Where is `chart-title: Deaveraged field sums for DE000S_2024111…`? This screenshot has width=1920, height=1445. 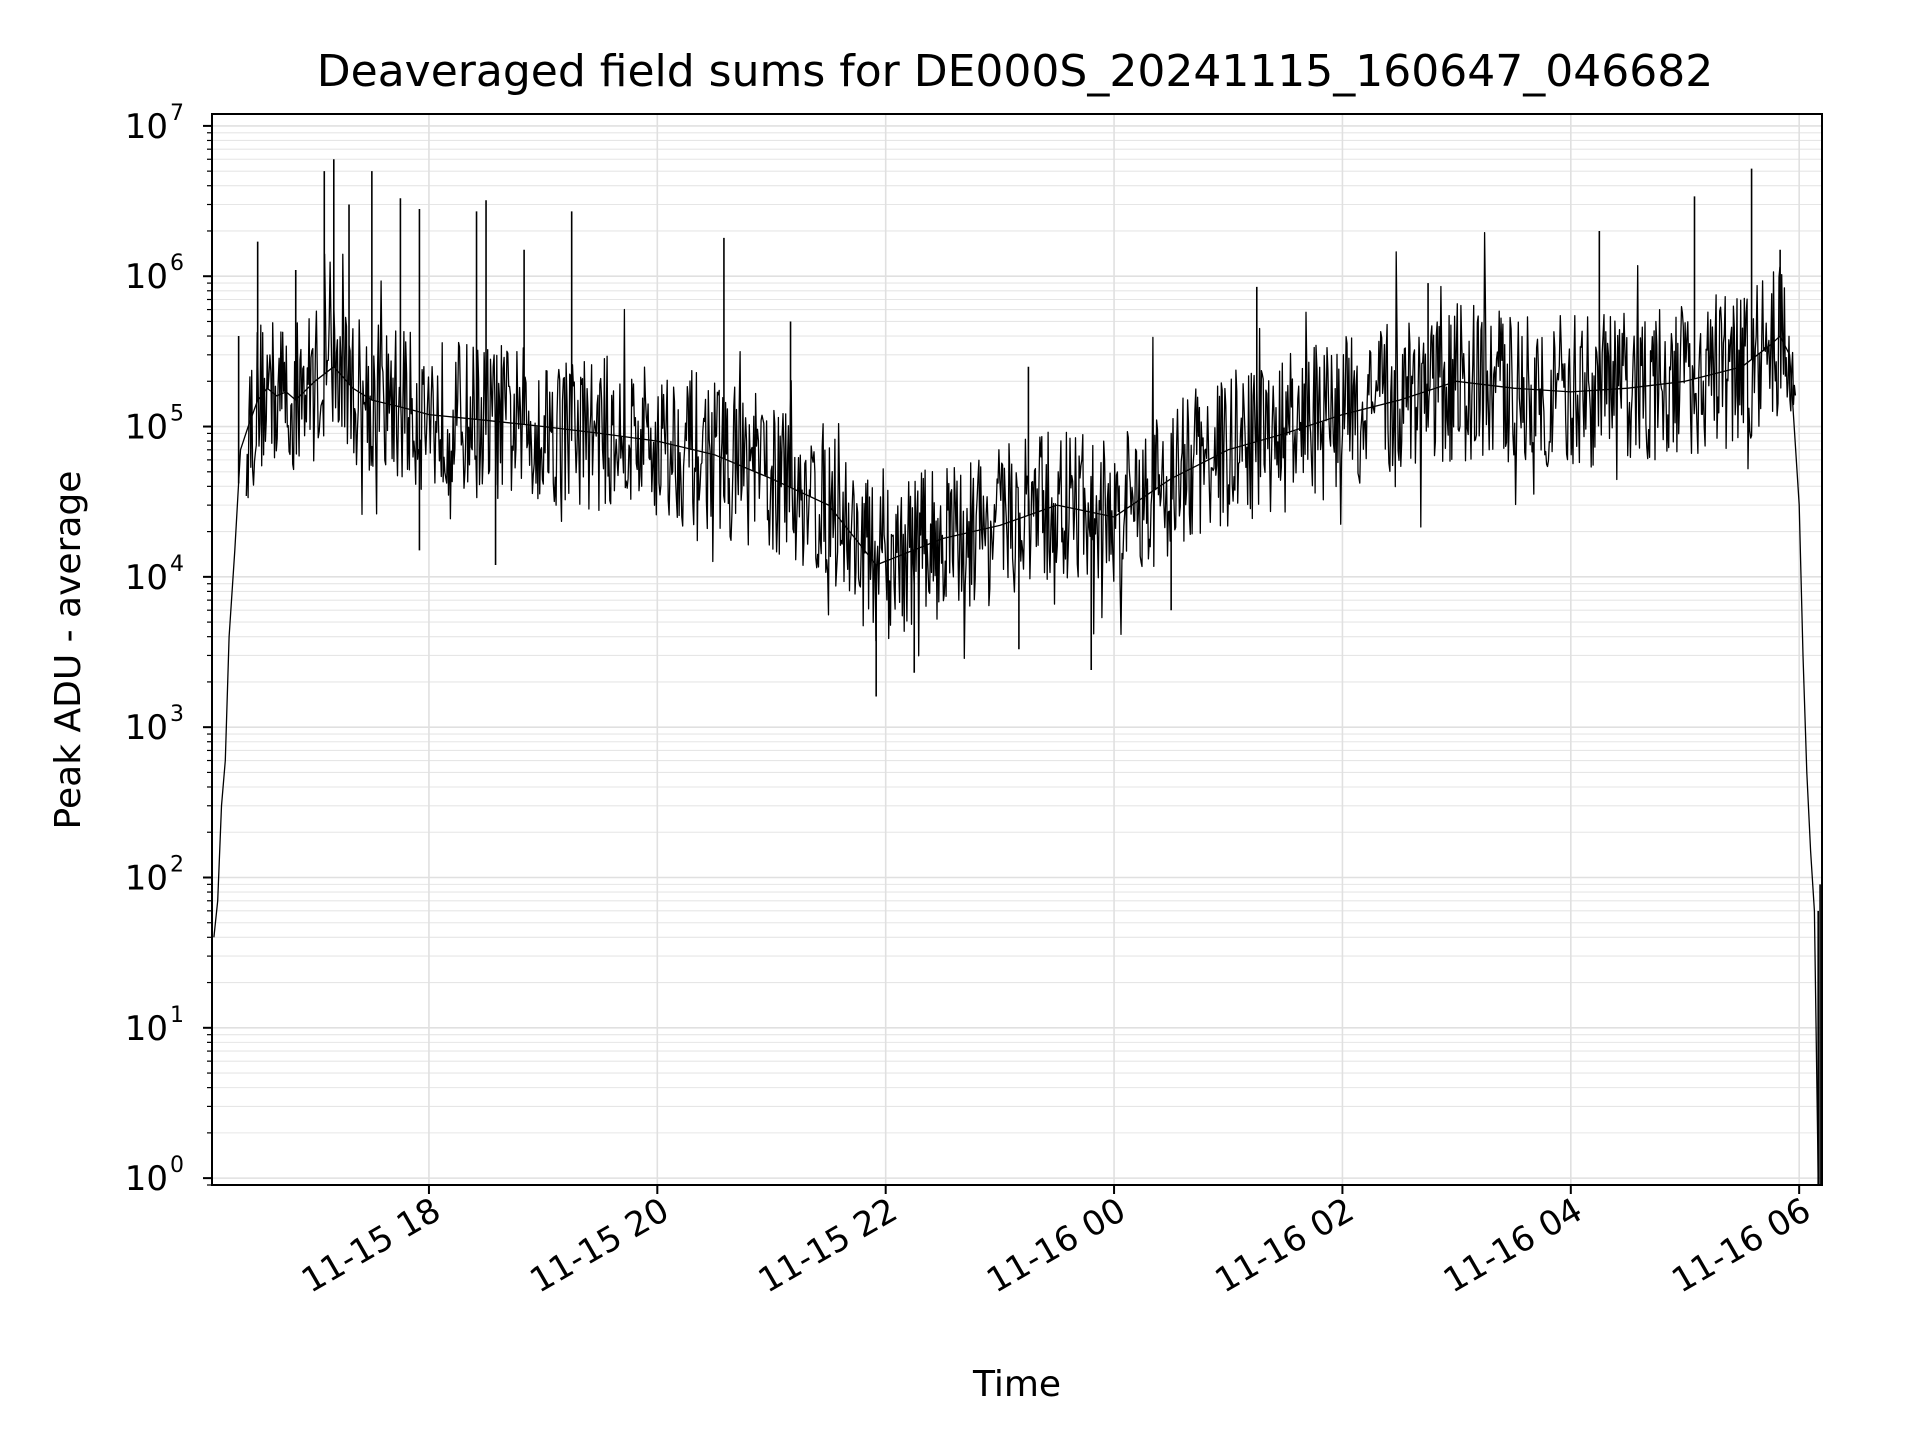 chart-title: Deaveraged field sums for DE000S_2024111… is located at coordinates (1015, 71).